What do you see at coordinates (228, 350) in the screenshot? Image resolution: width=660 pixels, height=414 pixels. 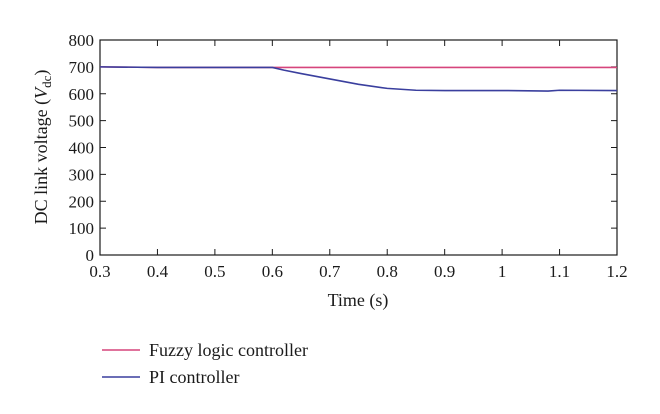 I see `legend-label-fuzzy: Fuzzy logic controller` at bounding box center [228, 350].